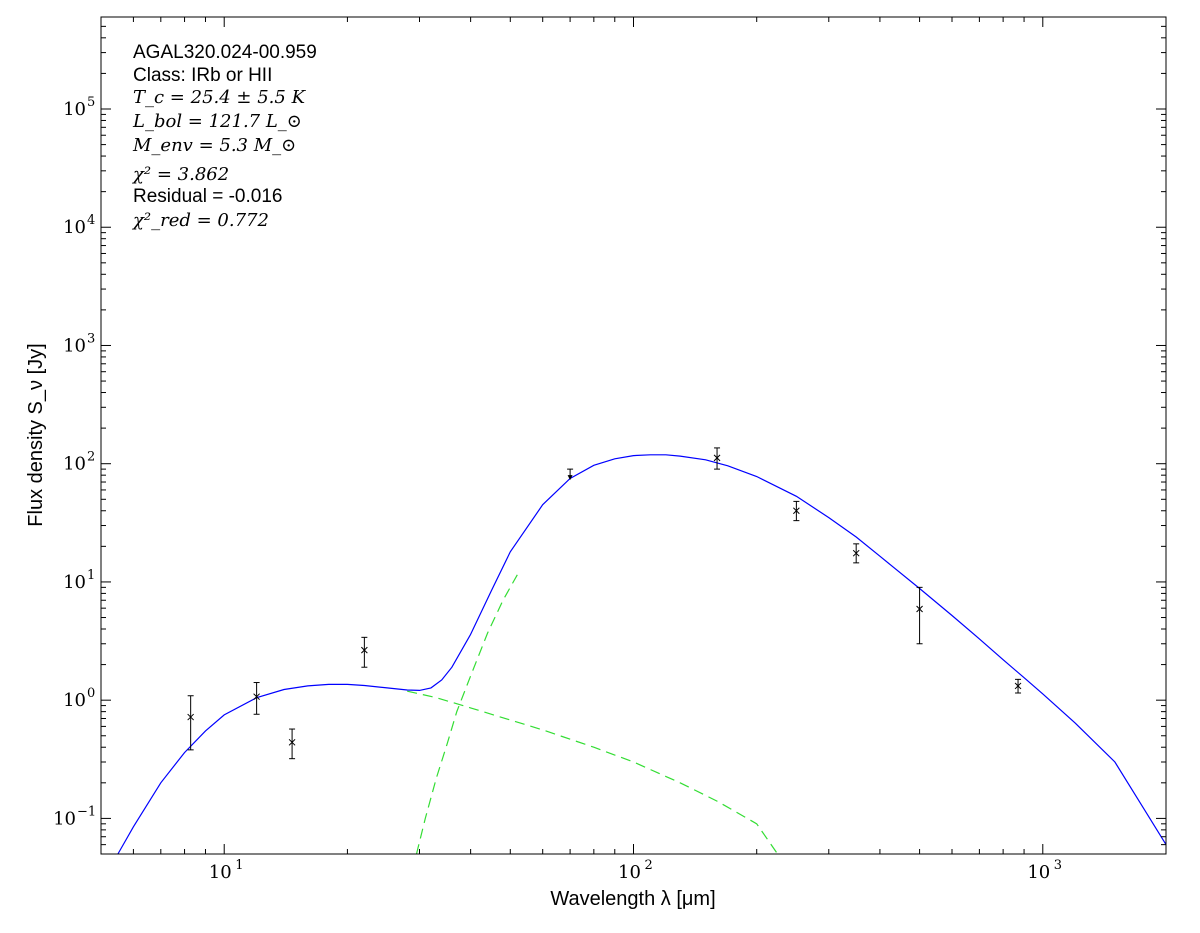 Image resolution: width=1200 pixels, height=933 pixels. I want to click on y-axis-label: Flux density S_ν [Jy], so click(36, 434).